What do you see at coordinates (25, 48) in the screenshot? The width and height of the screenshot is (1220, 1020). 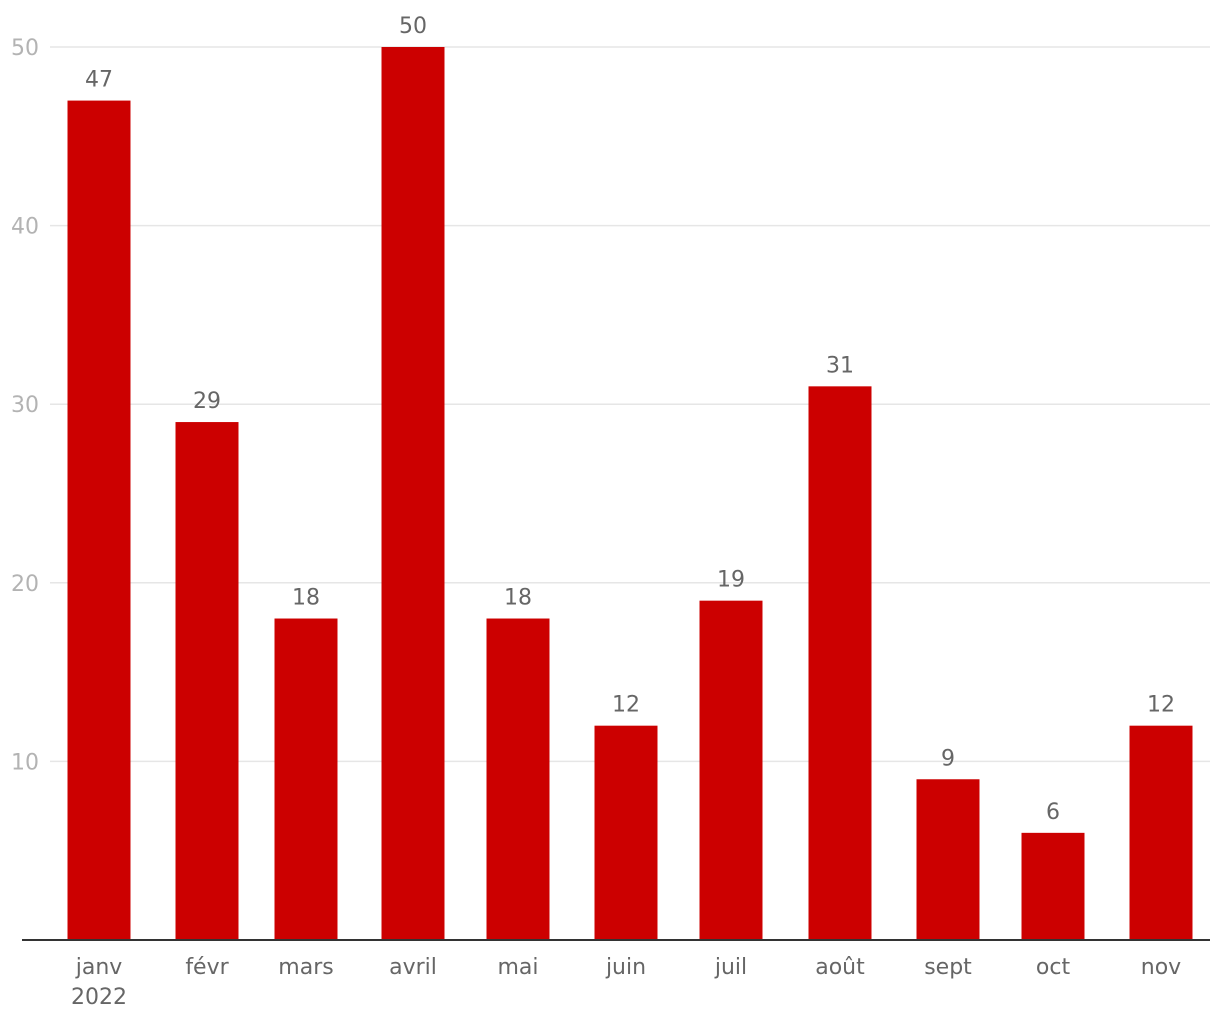 I see `y-tick-label: 50` at bounding box center [25, 48].